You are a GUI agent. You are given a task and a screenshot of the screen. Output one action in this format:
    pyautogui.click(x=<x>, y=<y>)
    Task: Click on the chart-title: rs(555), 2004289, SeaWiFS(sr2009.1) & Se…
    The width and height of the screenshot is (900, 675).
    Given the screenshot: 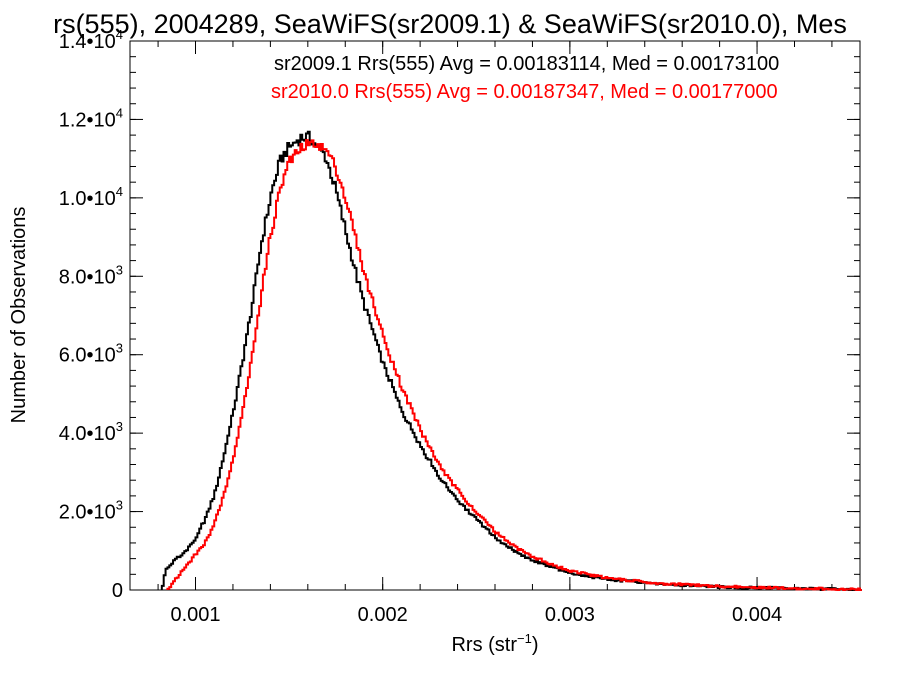 What is the action you would take?
    pyautogui.click(x=450, y=24)
    